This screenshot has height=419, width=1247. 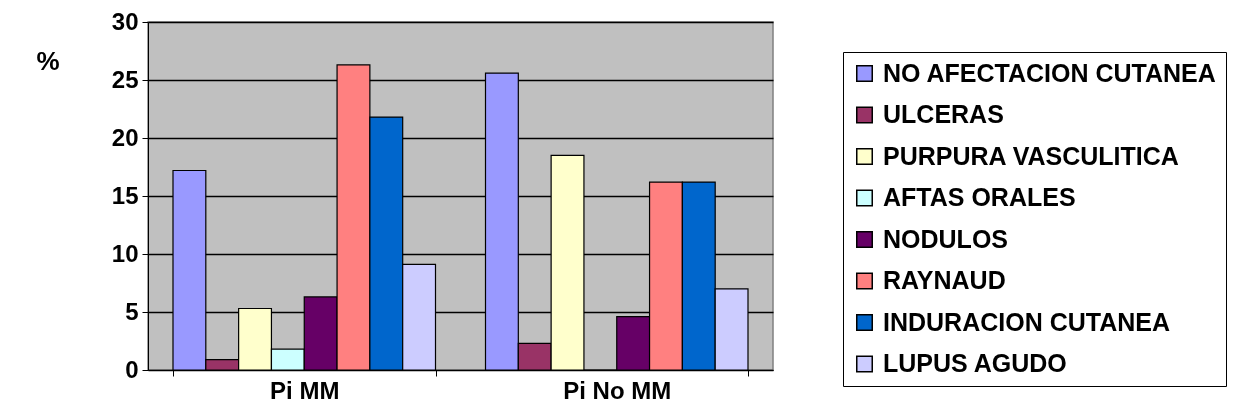 I want to click on legend-label: NODULOS, so click(x=945, y=238).